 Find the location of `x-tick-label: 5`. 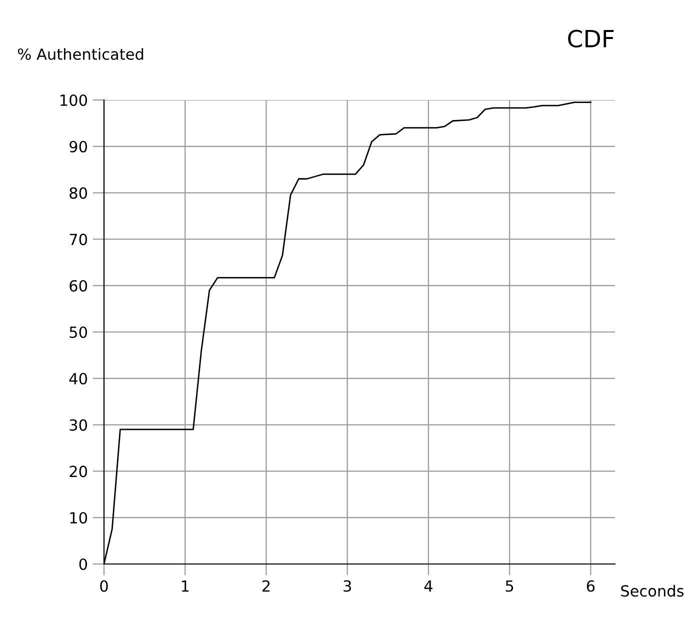

x-tick-label: 5 is located at coordinates (510, 586).